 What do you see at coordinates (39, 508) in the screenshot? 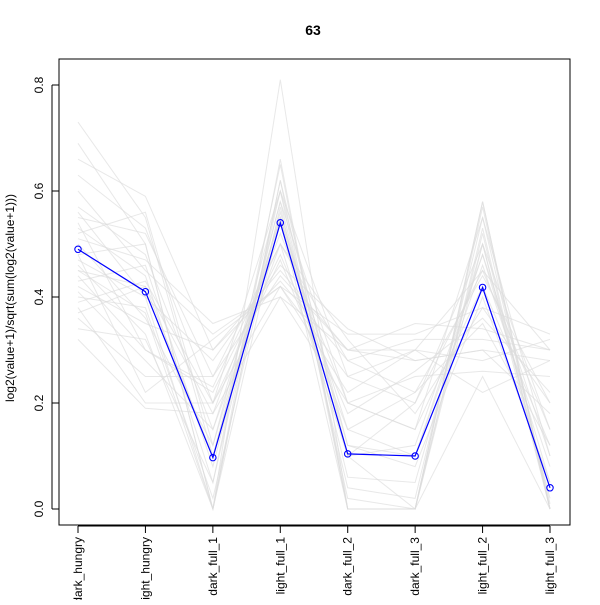
I see `y-tick-label: 0.0` at bounding box center [39, 508].